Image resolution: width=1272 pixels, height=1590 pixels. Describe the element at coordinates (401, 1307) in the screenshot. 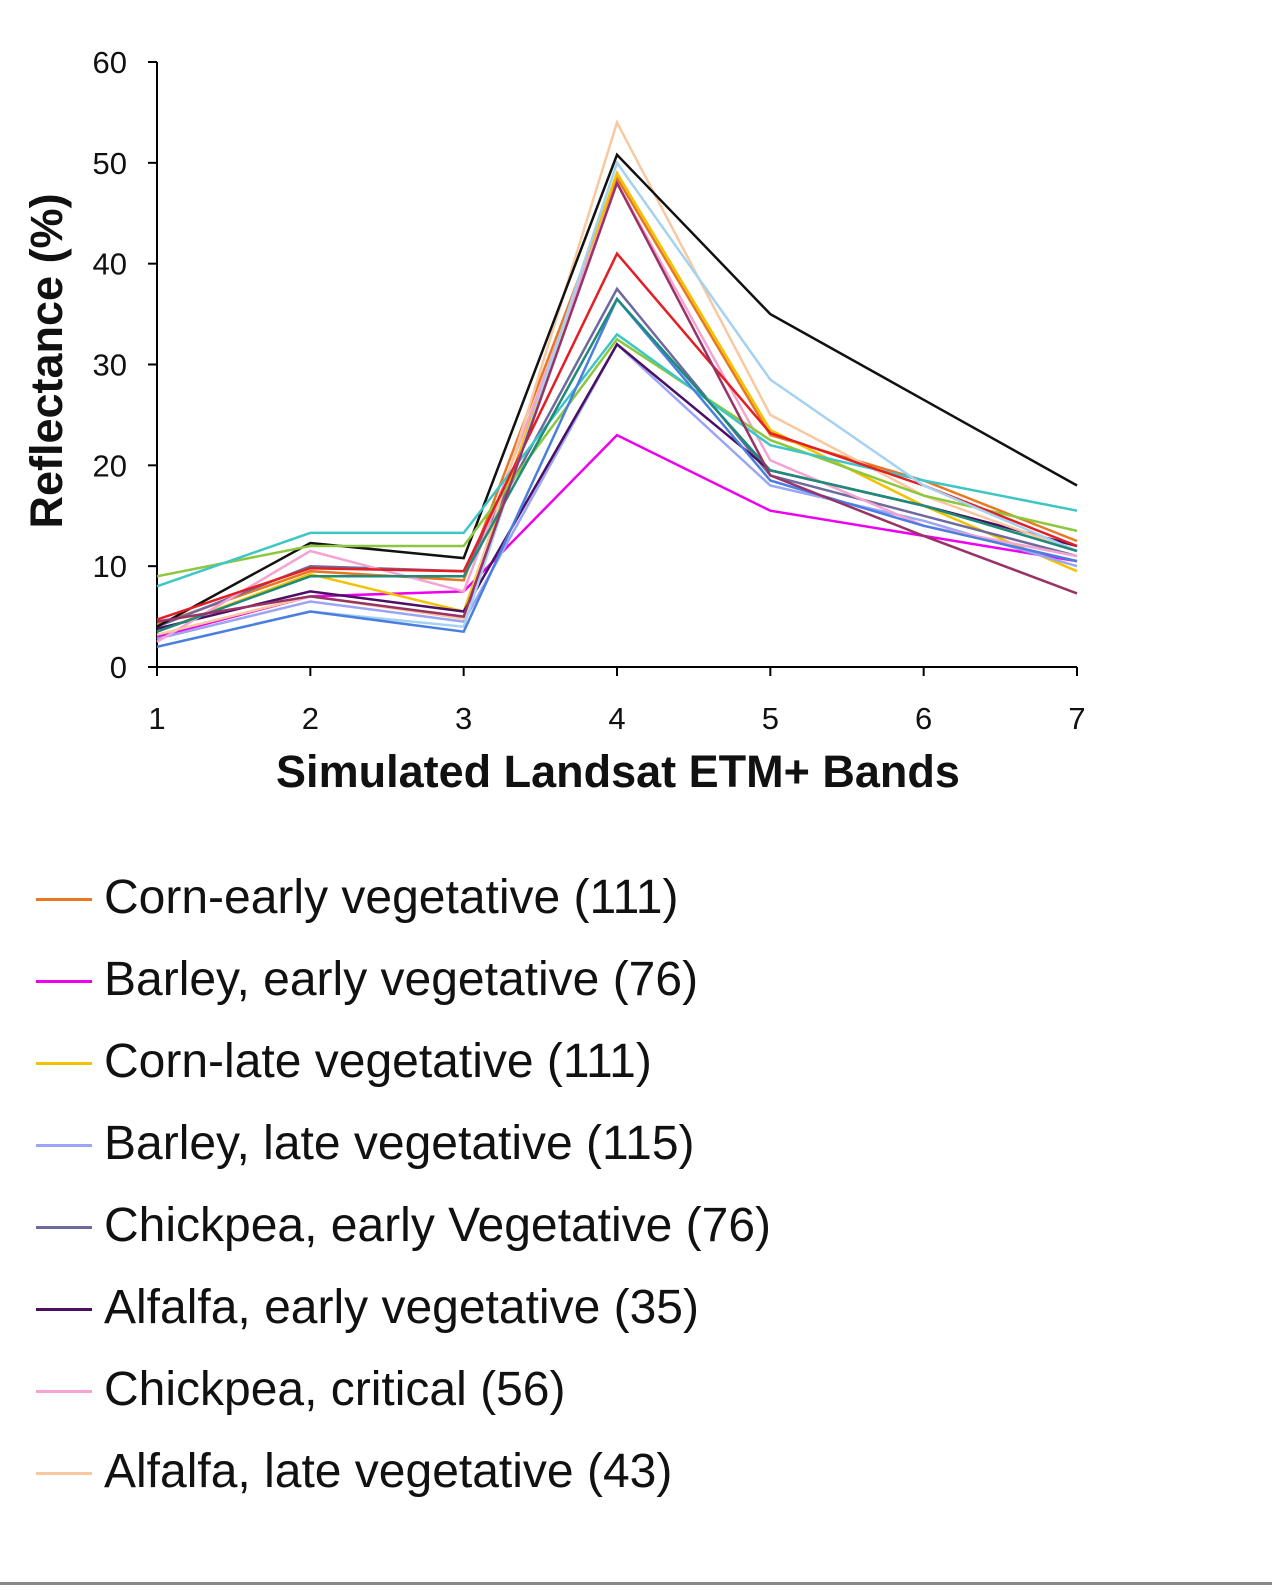

I see `legend-label: Alfalfa, early vegetative (35)` at that location.